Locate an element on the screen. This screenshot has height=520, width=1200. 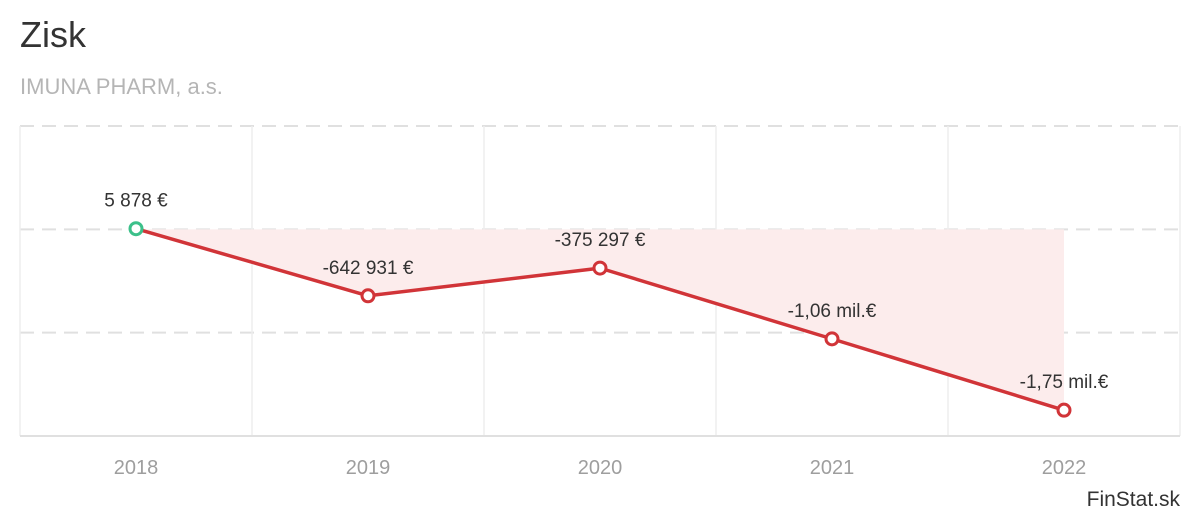
data-point-2018 is located at coordinates (136, 229).